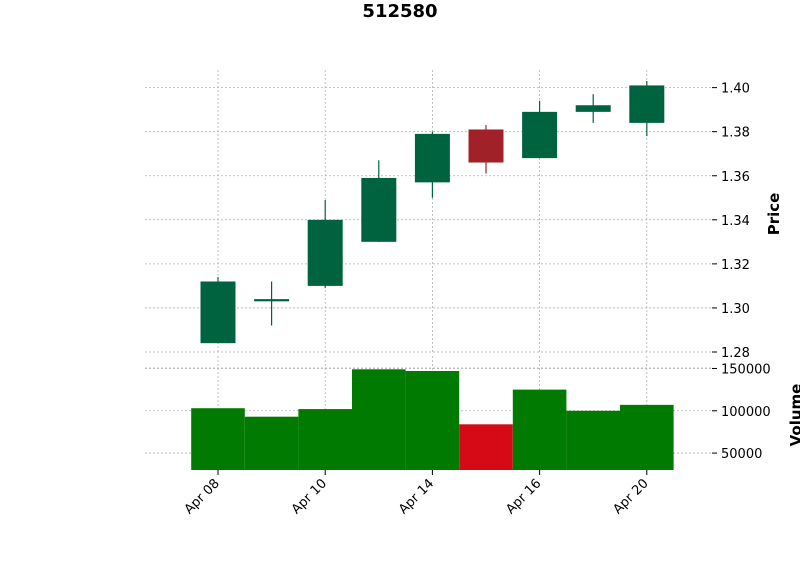 This screenshot has width=800, height=575. What do you see at coordinates (735, 221) in the screenshot?
I see `price-tick-label: 1.34` at bounding box center [735, 221].